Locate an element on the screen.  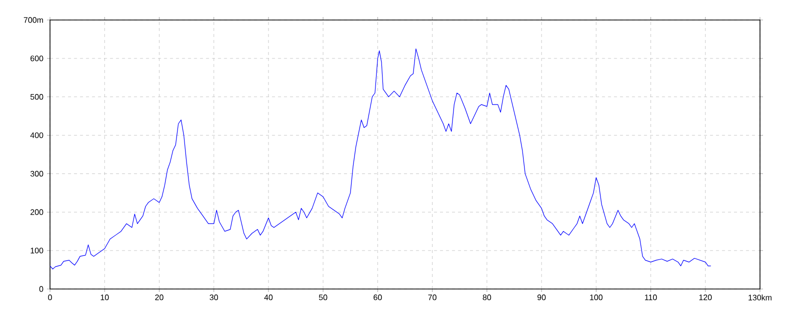
x-tick-label: 10 is located at coordinates (104, 297).